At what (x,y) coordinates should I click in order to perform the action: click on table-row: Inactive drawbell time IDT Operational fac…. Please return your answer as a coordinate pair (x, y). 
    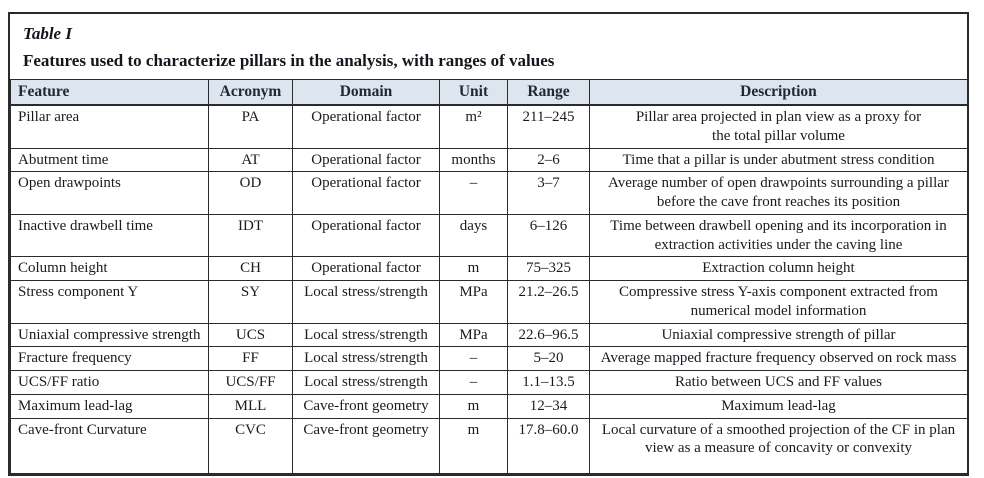
    Looking at the image, I should click on (489, 235).